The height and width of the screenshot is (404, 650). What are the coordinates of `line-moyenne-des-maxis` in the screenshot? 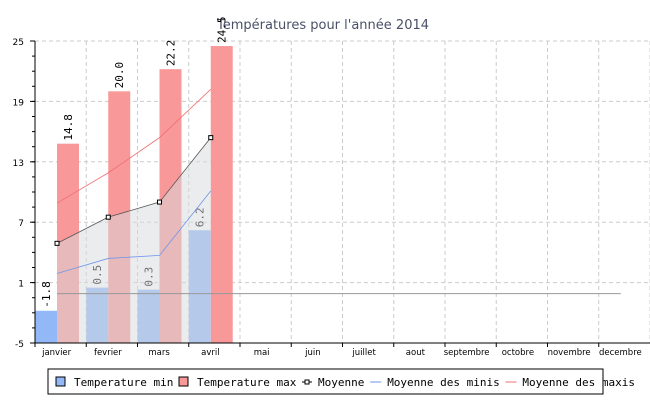 It's located at (134, 146).